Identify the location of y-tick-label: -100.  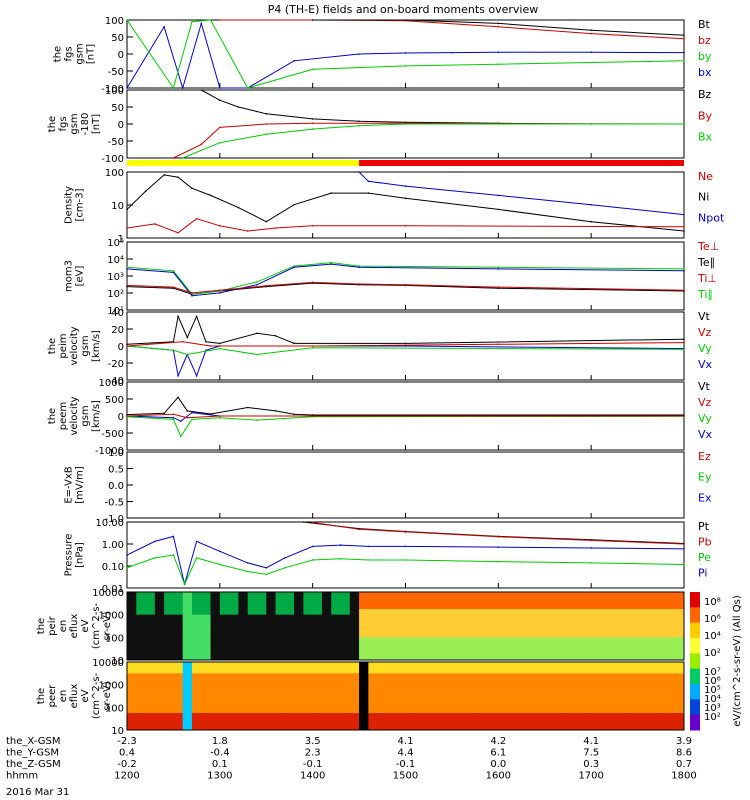
(112, 159).